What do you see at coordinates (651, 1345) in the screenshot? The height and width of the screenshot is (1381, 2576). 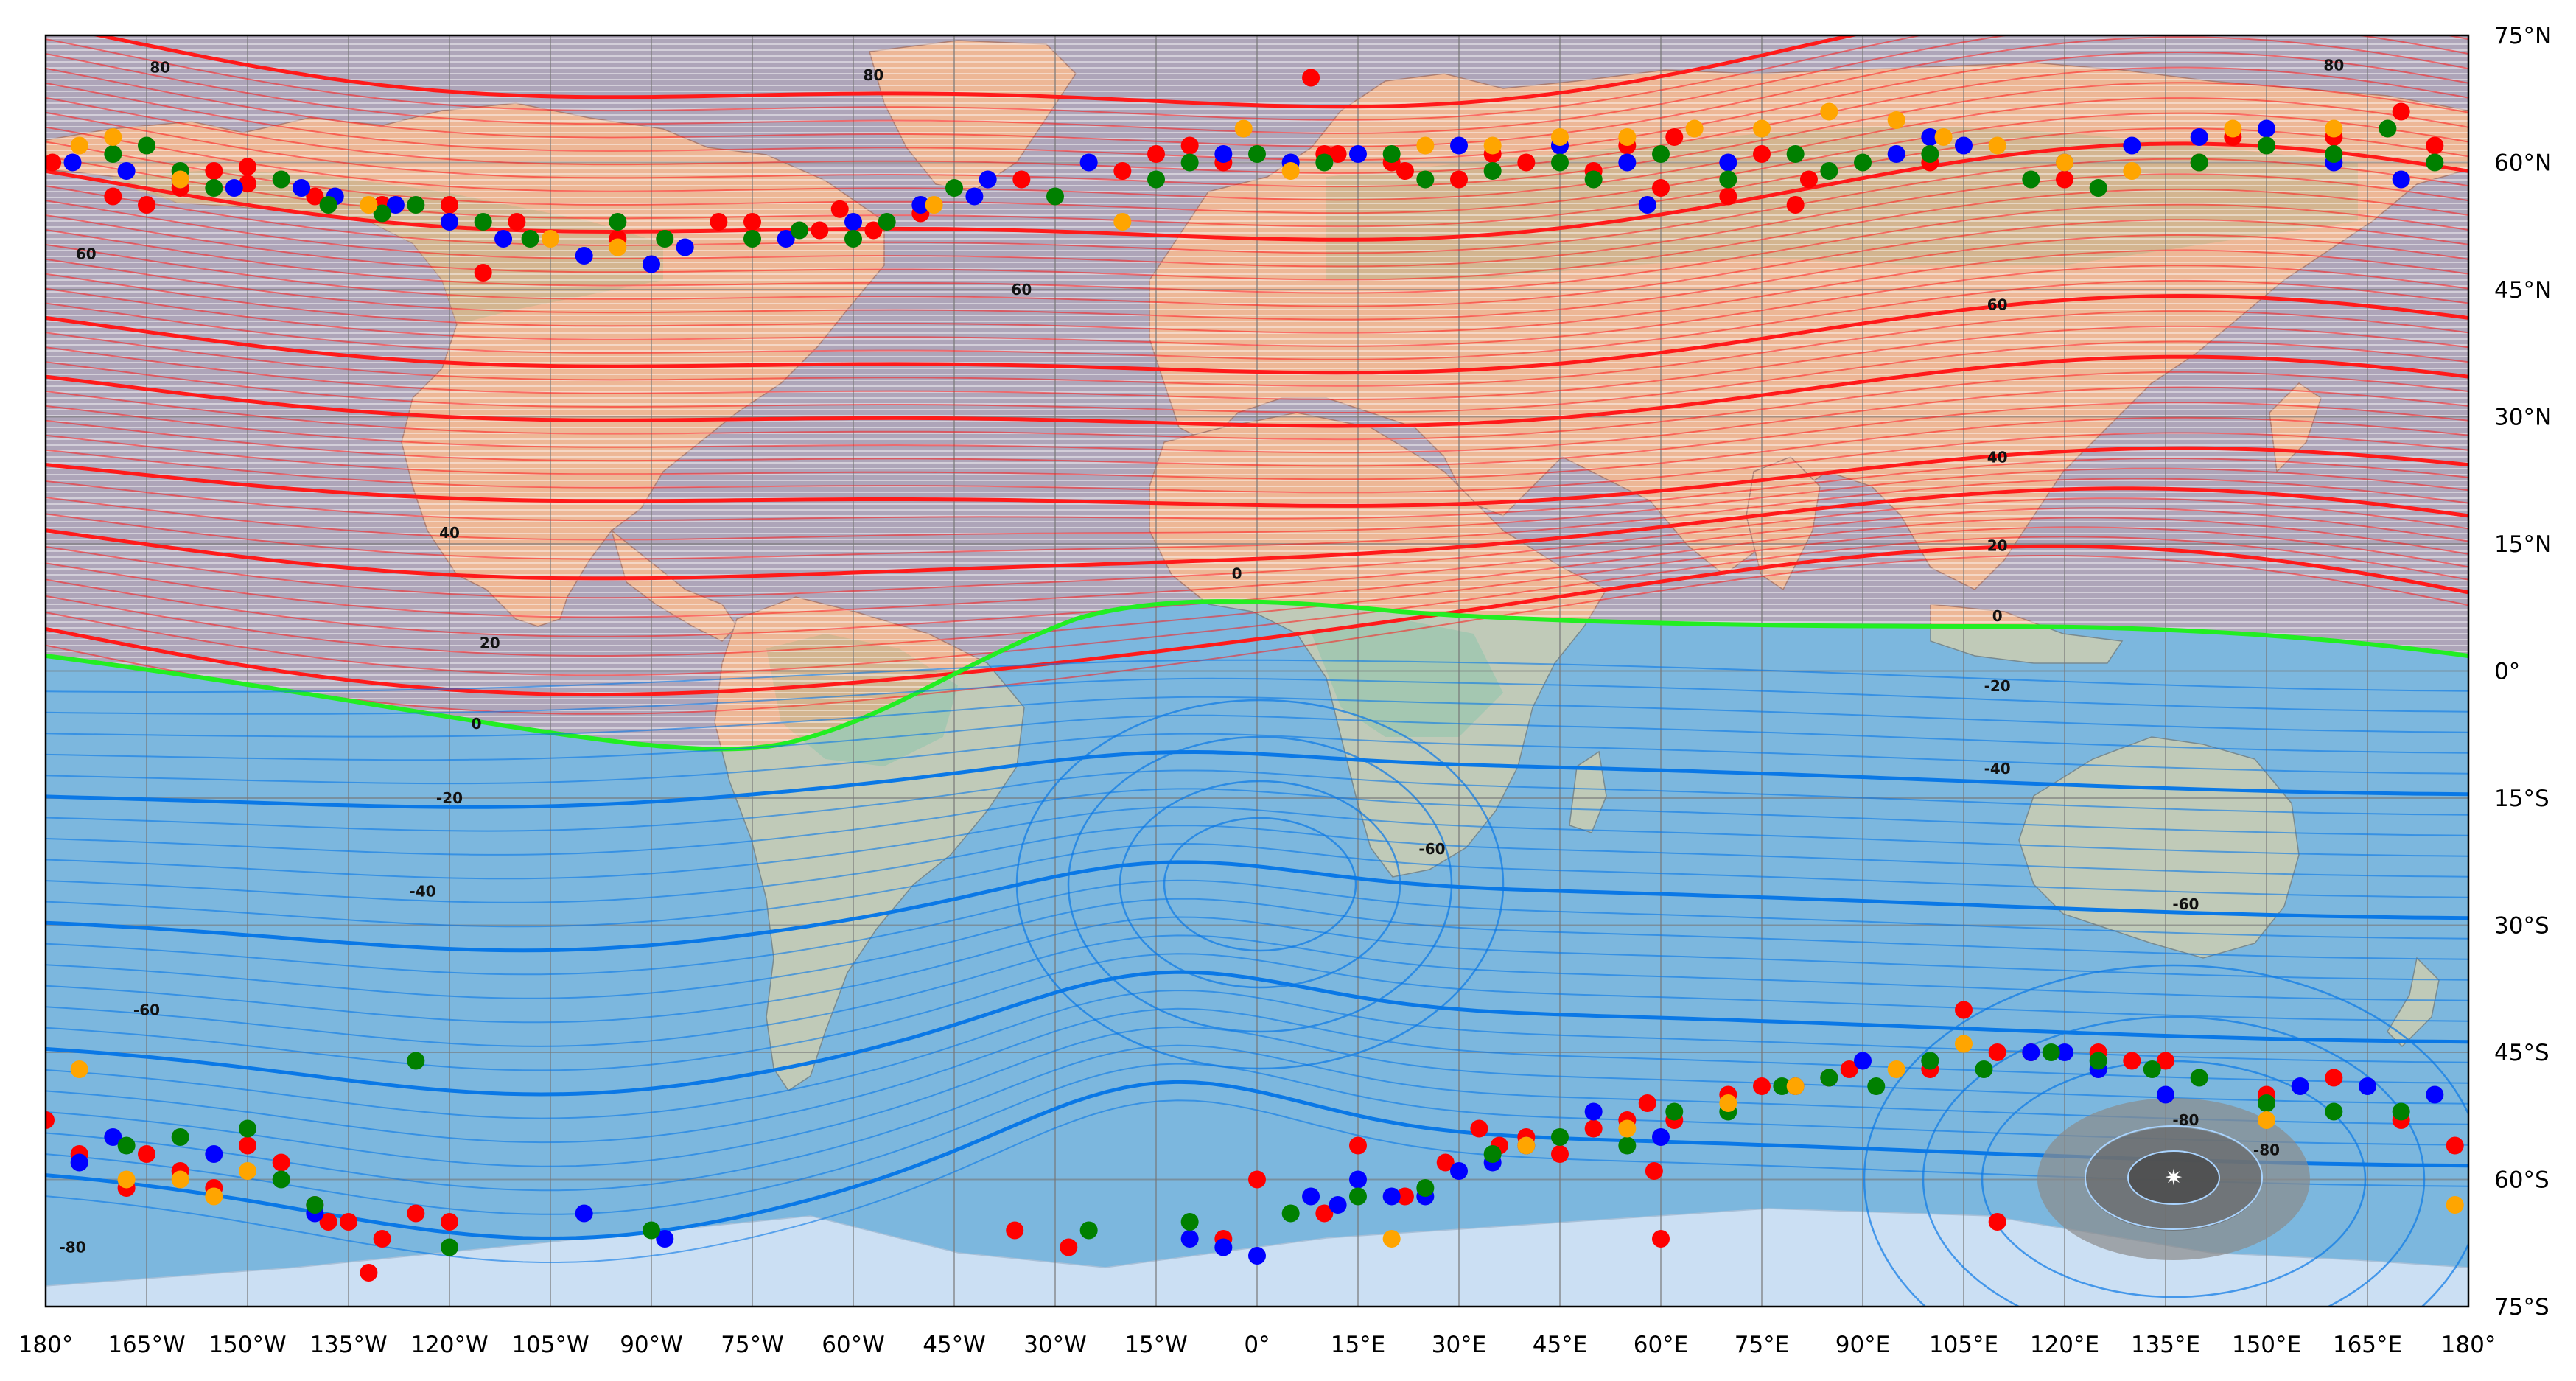 I see `longitude-tick-label: 90°W` at bounding box center [651, 1345].